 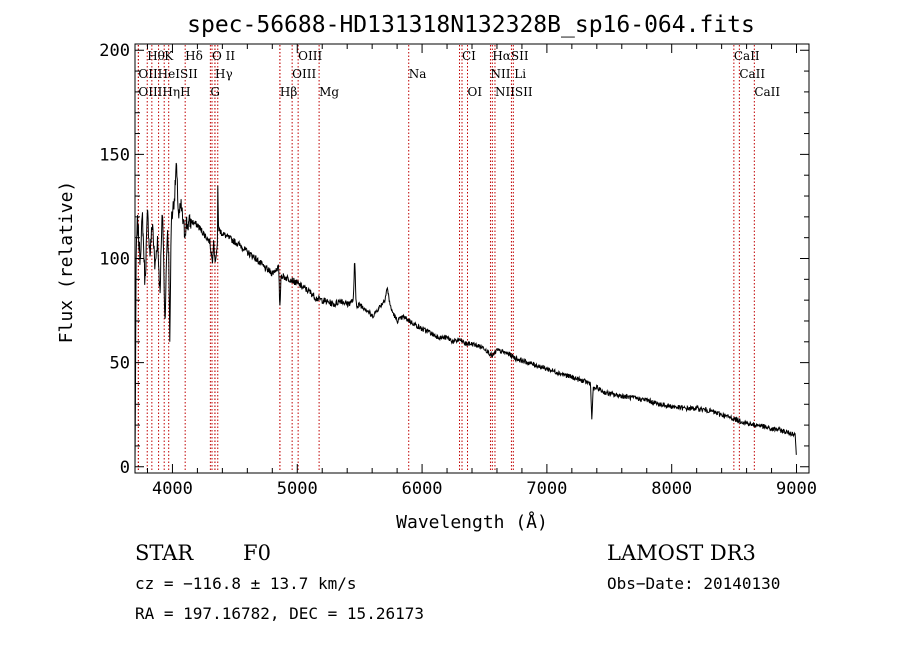 What do you see at coordinates (508, 74) in the screenshot?
I see `line-marker-label: NII Li` at bounding box center [508, 74].